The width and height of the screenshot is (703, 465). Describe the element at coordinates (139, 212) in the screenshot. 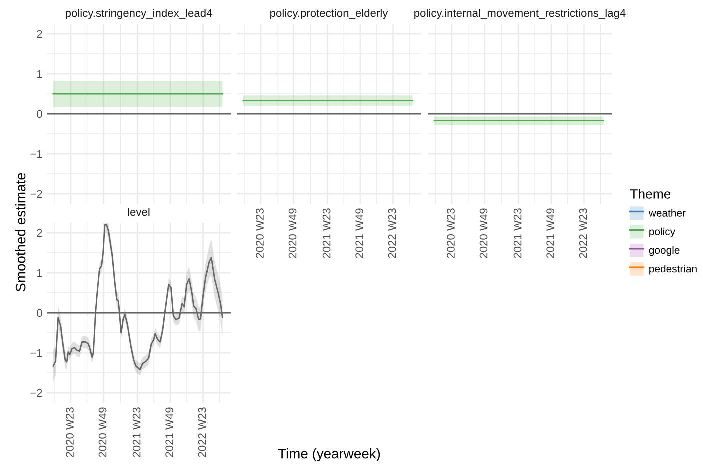

I see `chart-title: level` at that location.